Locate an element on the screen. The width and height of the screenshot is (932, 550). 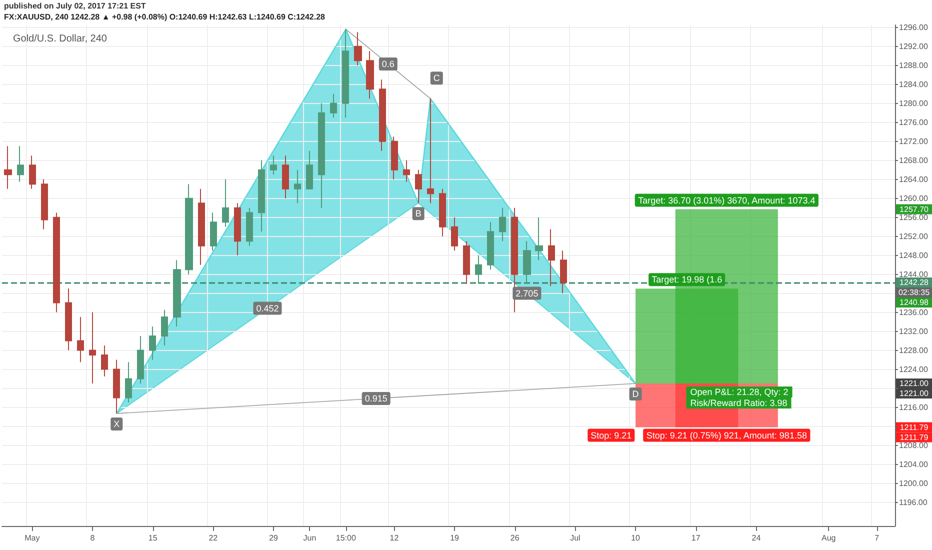
x-tick-label: 12 is located at coordinates (395, 538).